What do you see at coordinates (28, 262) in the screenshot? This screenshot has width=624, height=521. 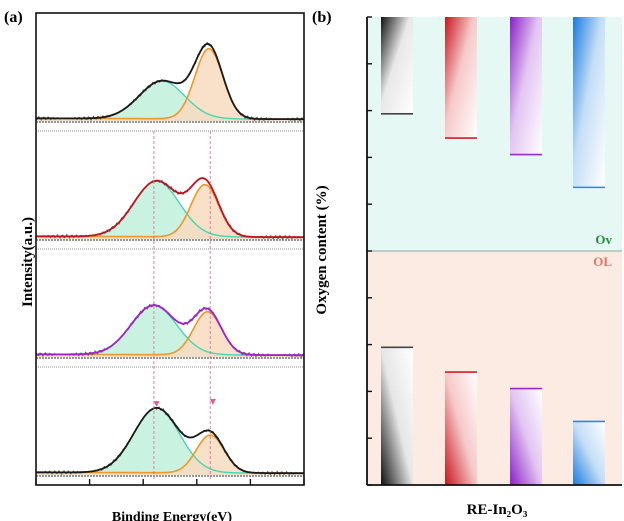 I see `xps-y-axis-label: Intensity(a.u.)` at bounding box center [28, 262].